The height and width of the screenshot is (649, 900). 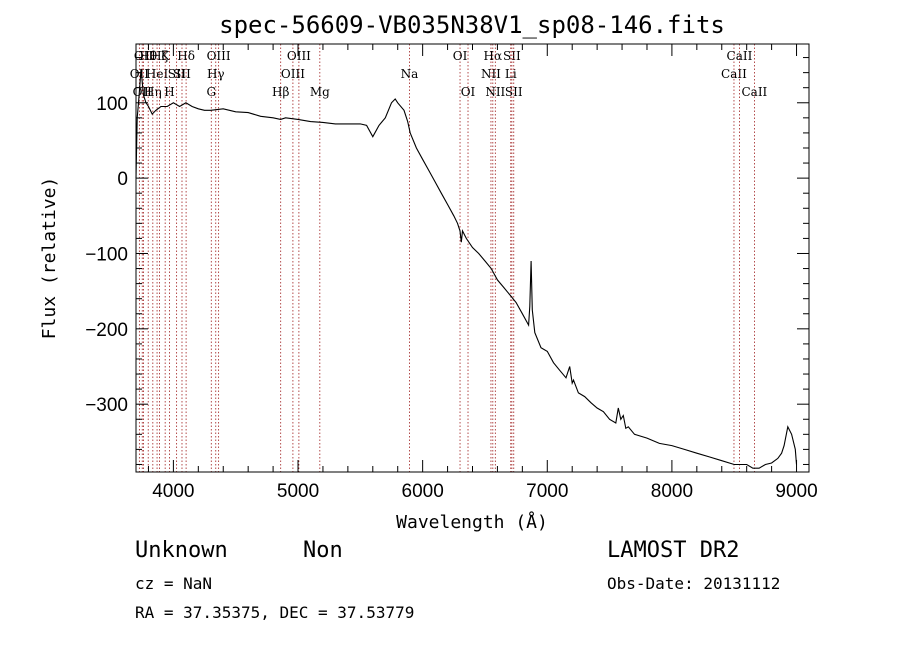 I want to click on line-marker-label: K, so click(x=166, y=56).